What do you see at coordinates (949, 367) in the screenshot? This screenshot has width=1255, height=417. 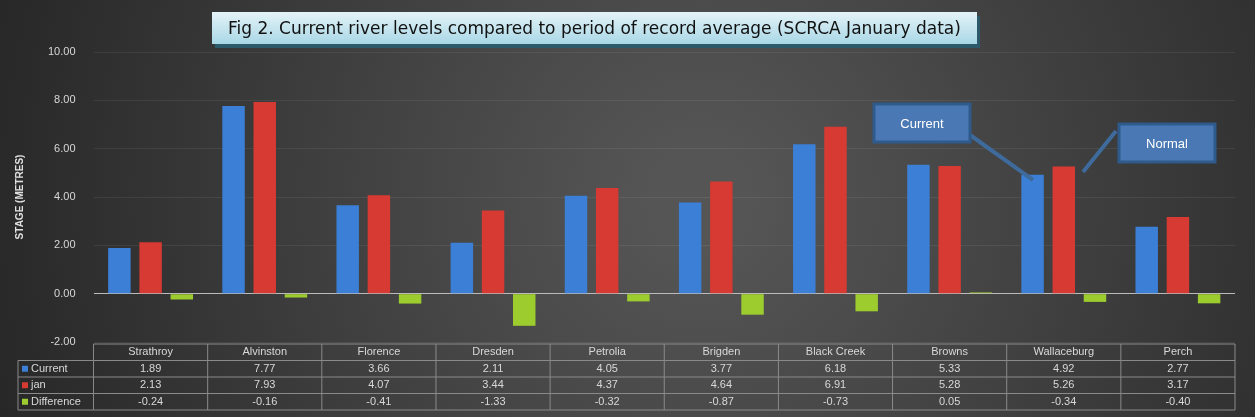 I see `data-label: 5.33` at bounding box center [949, 367].